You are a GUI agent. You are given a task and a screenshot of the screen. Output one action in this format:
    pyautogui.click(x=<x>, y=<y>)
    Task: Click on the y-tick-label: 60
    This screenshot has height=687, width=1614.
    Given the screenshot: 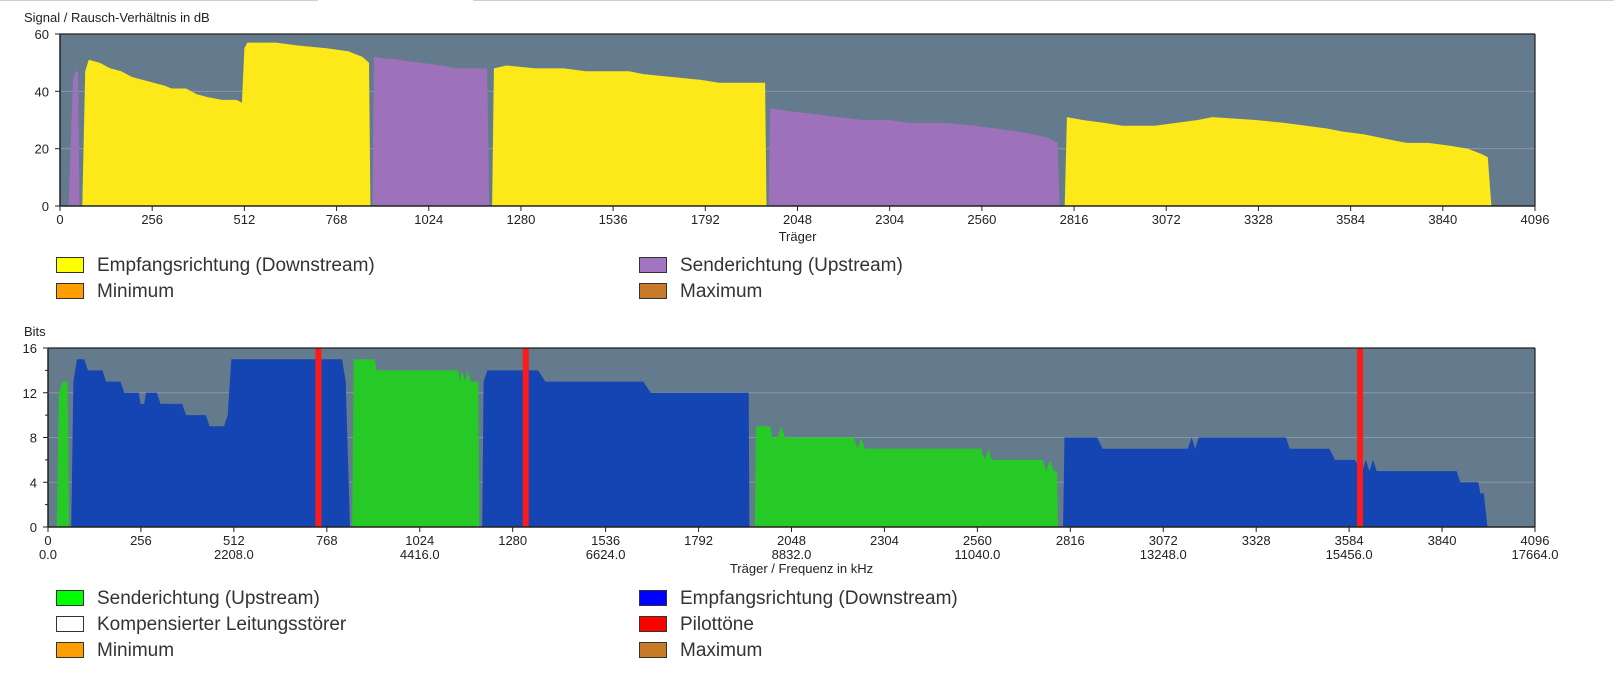 What is the action you would take?
    pyautogui.click(x=42, y=34)
    